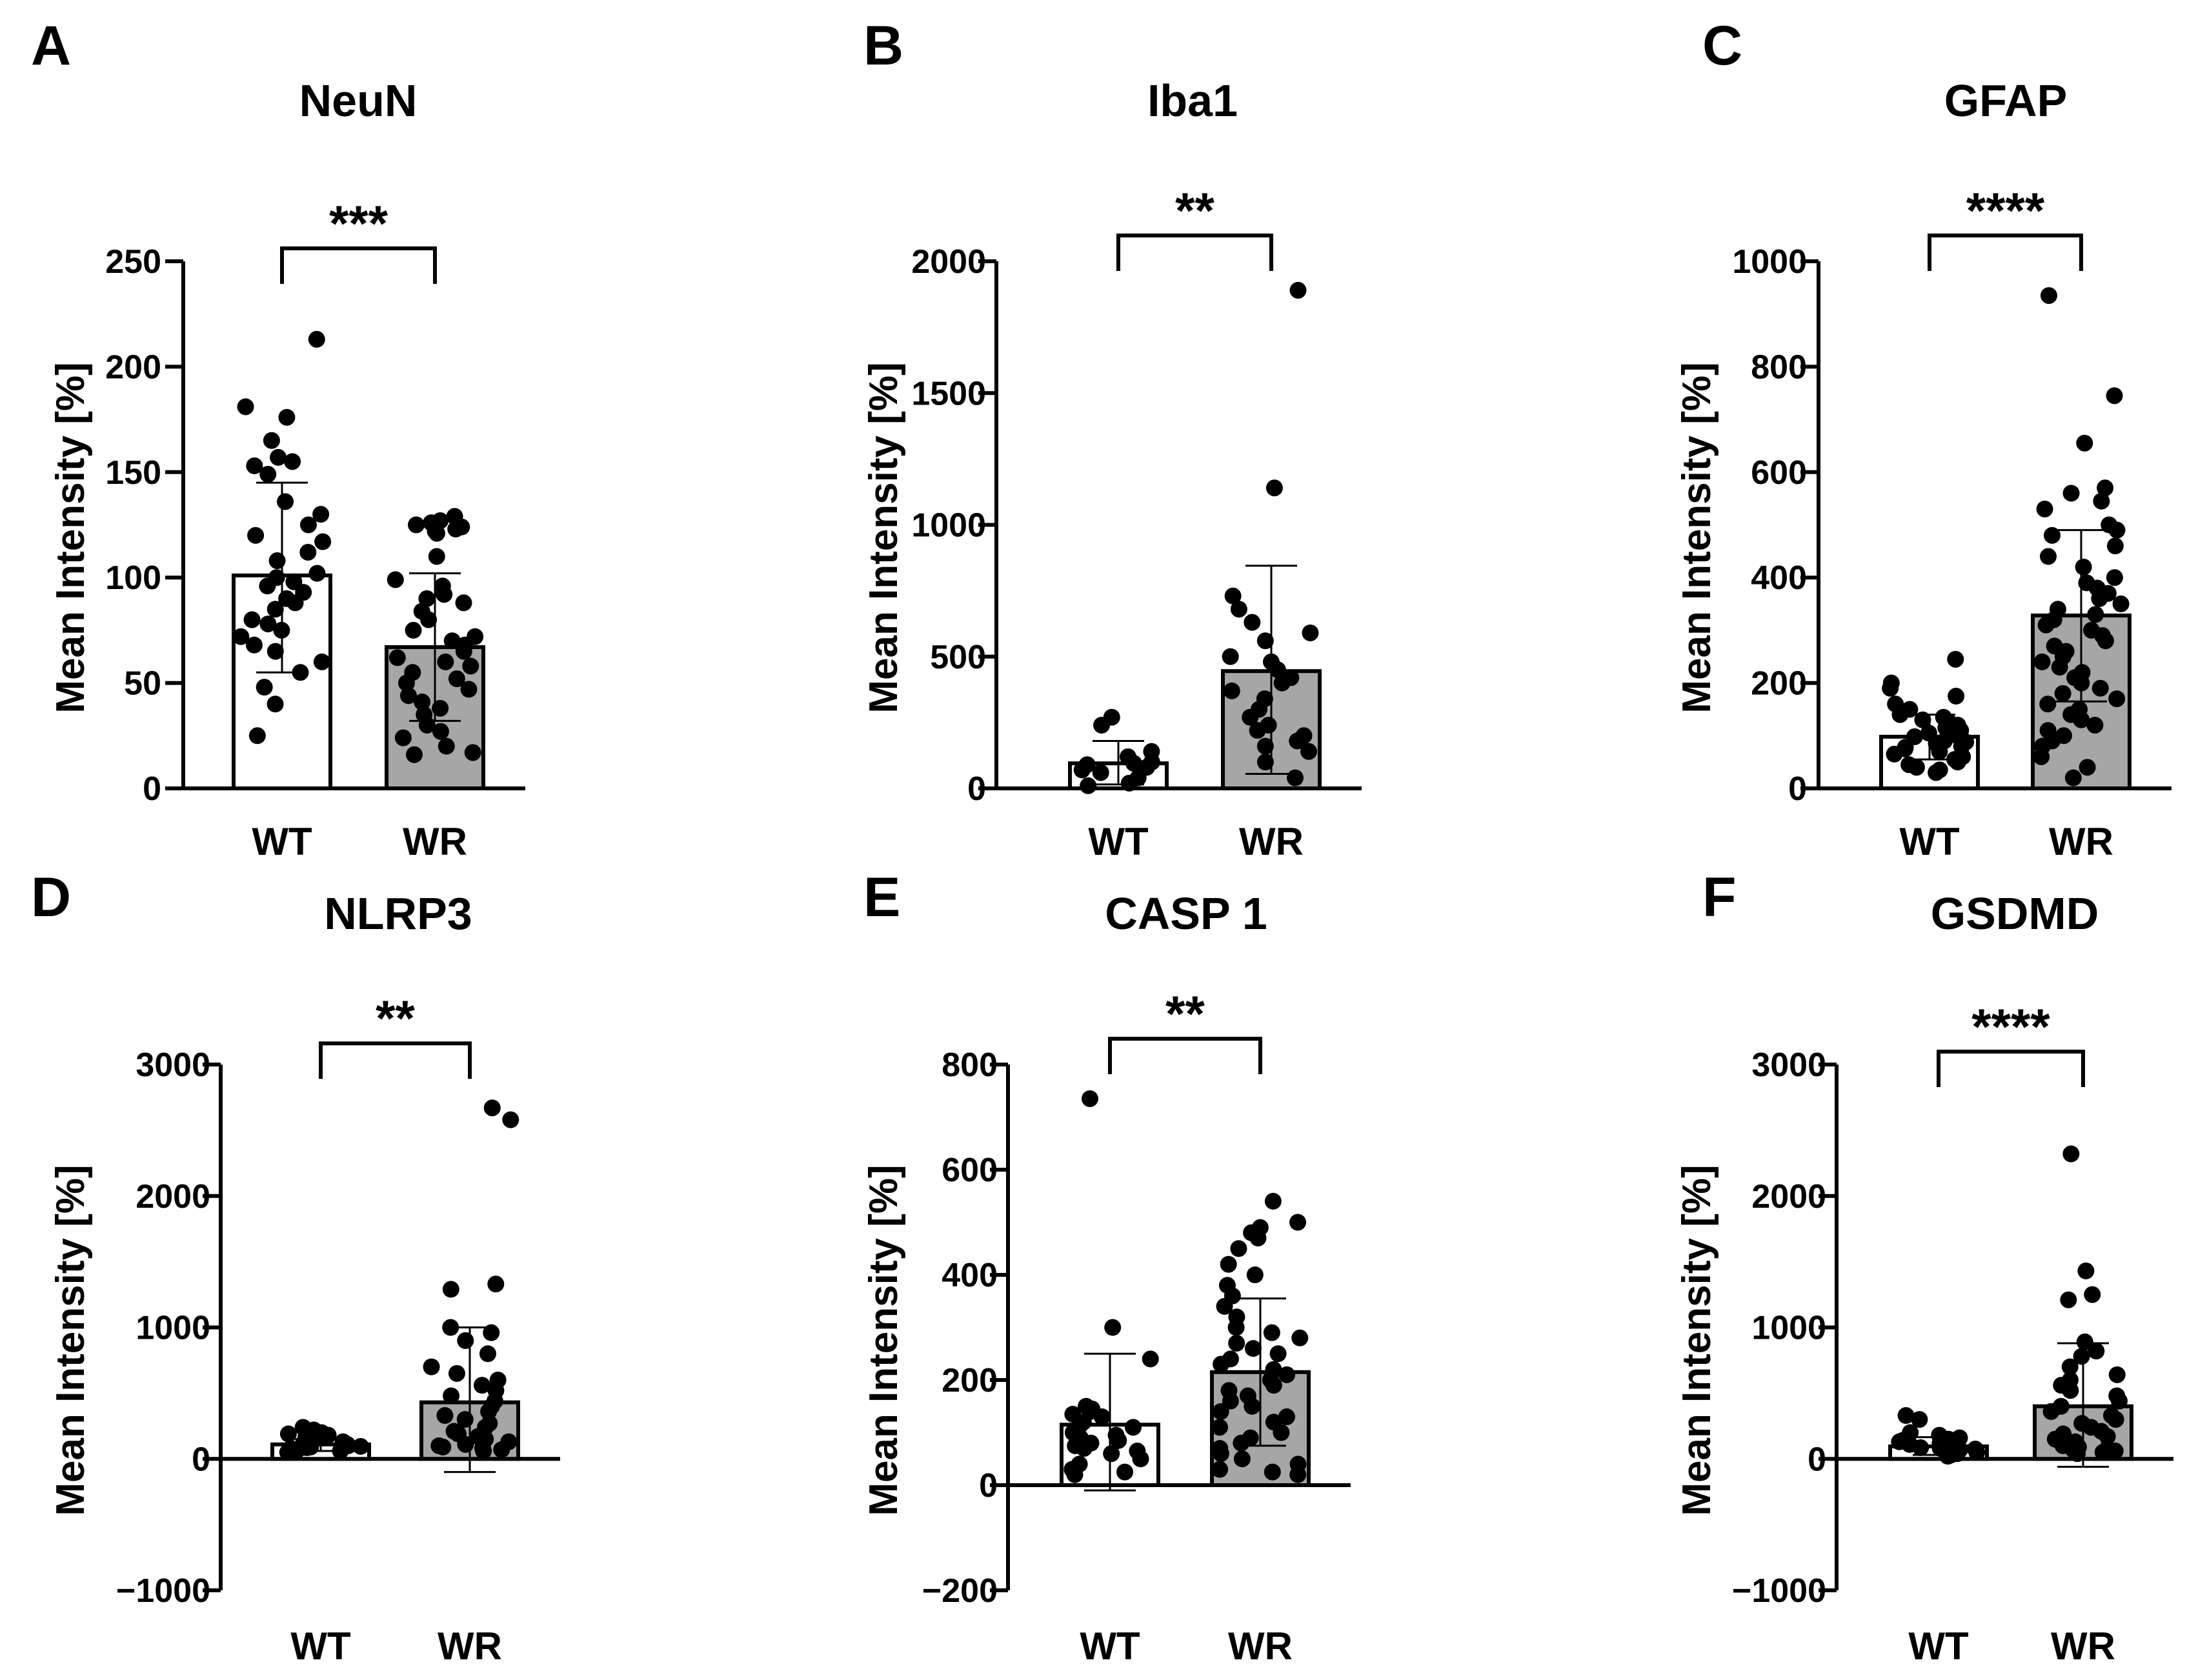 The image size is (2207, 1680). I want to click on y-tick-label: 500, so click(958, 657).